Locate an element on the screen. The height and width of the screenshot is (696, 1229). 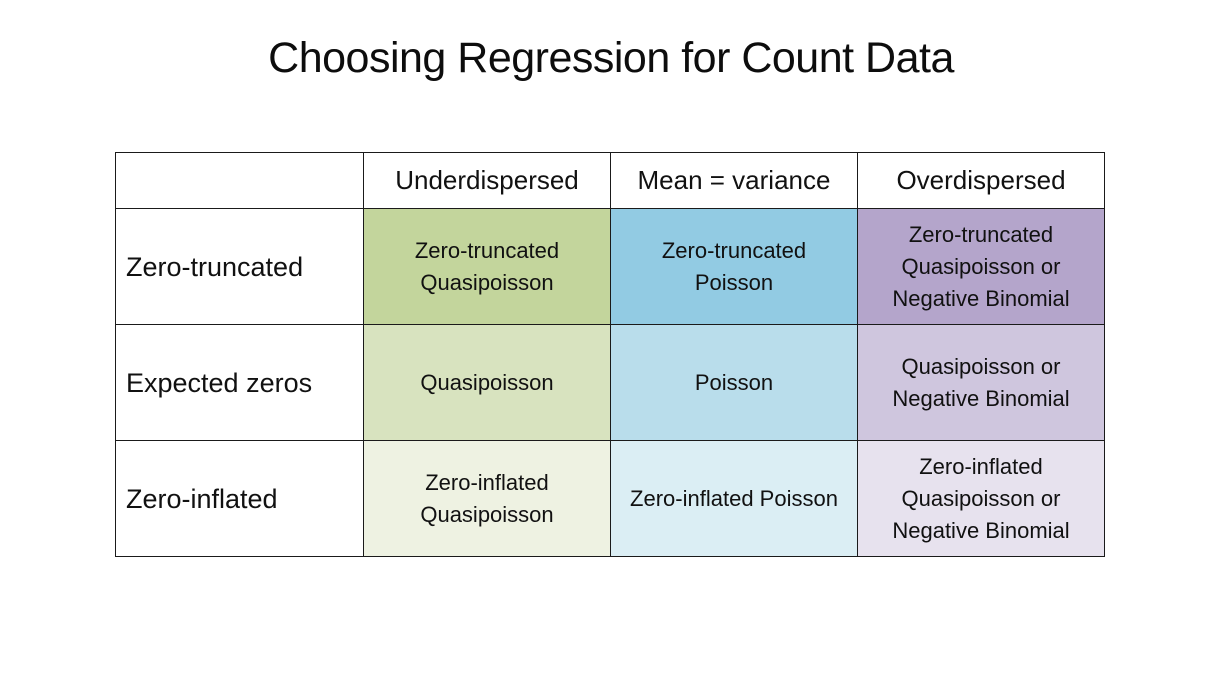
column-header-mean-equals-variance: Mean = variance is located at coordinates (734, 180).